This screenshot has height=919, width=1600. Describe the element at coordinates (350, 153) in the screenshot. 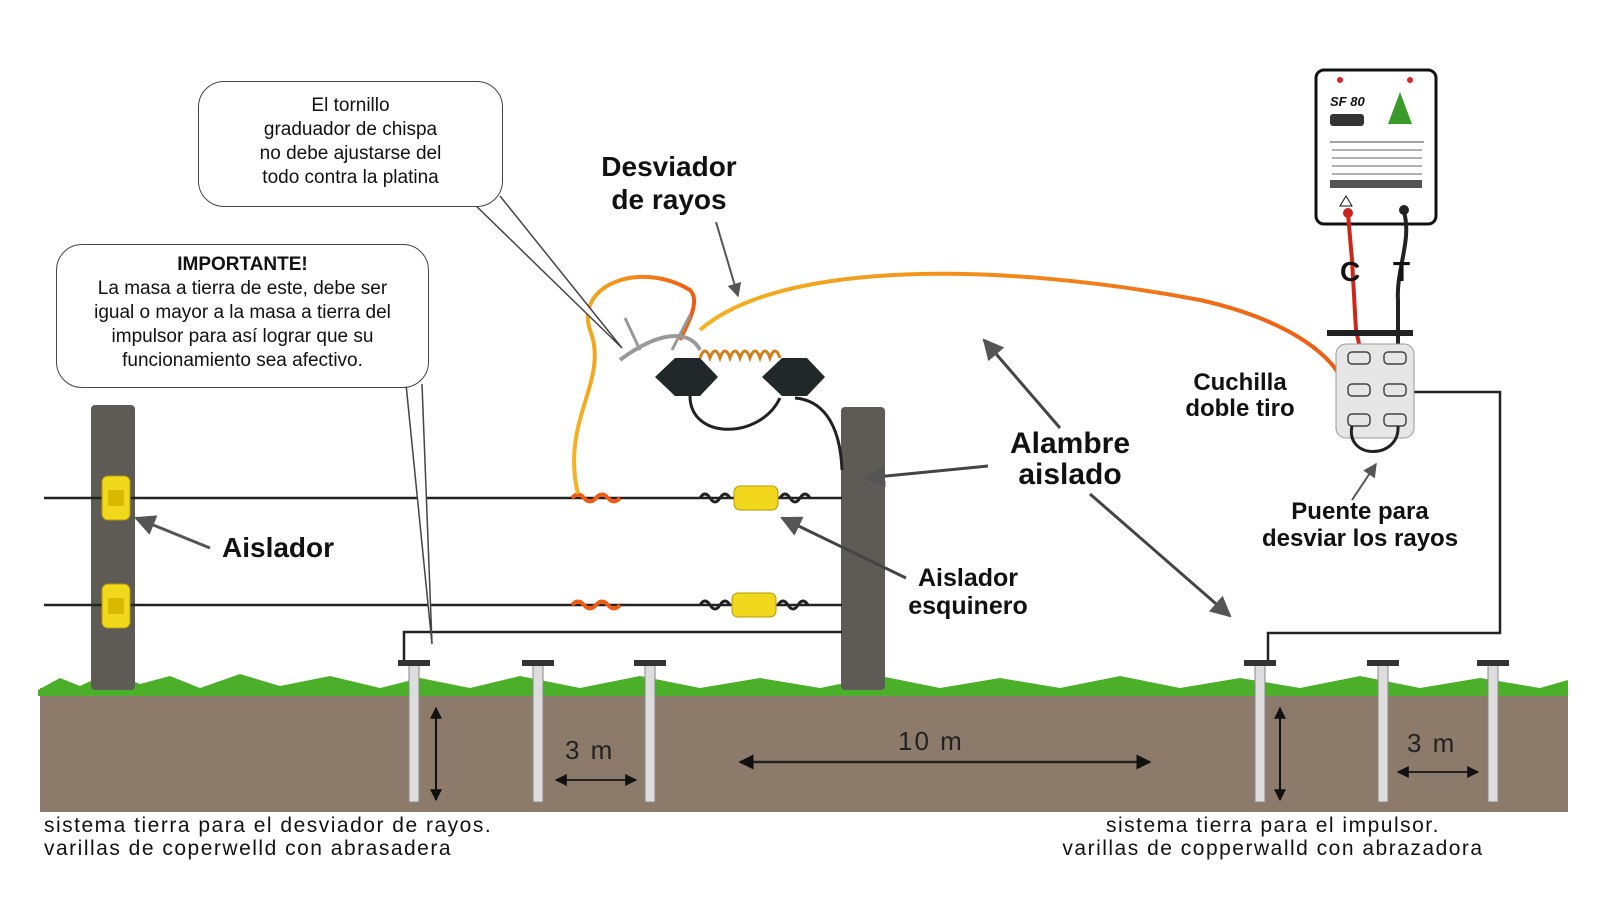

I see `callout-tornillo-line-3: no debe ajustarse del` at that location.